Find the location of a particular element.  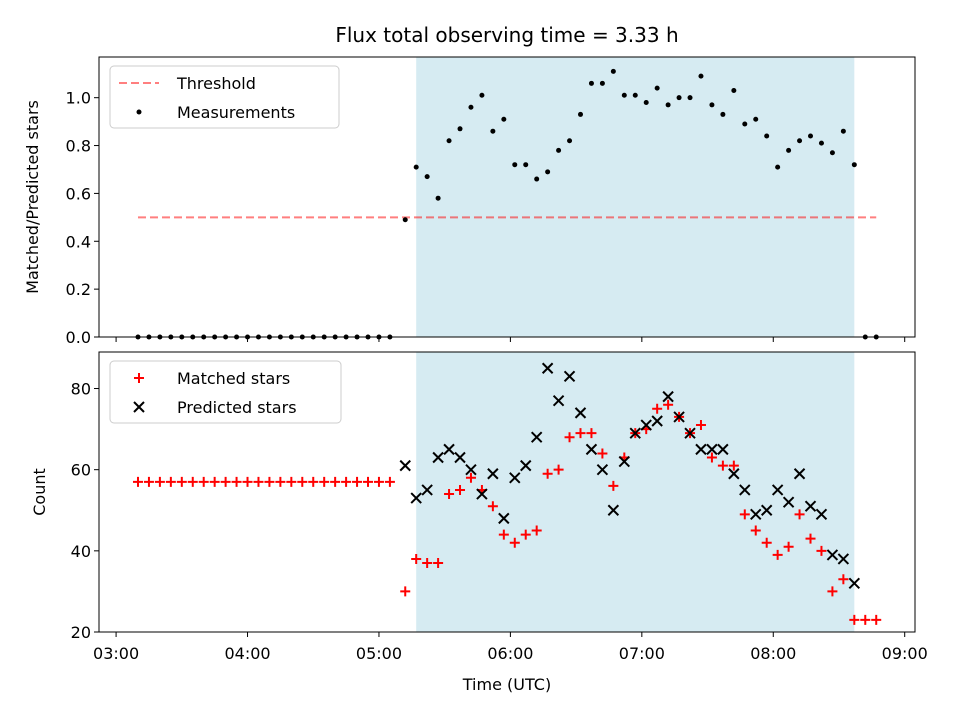

y-tick-label: 0.4 is located at coordinates (78, 241).